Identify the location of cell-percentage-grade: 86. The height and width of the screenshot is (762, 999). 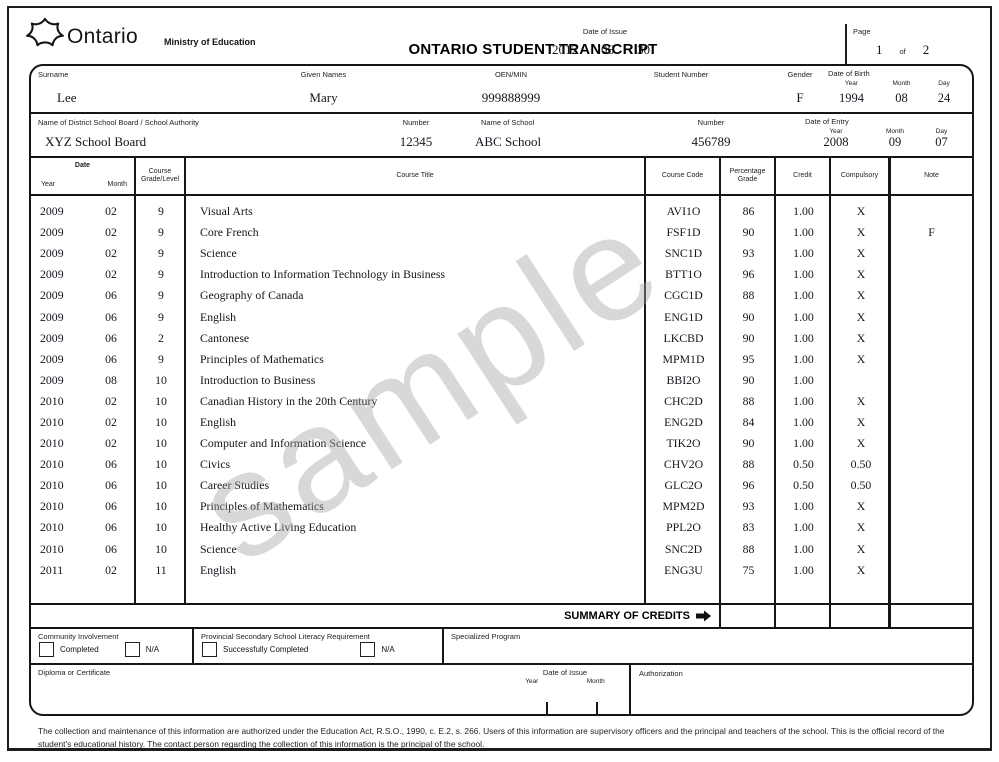
(748, 211).